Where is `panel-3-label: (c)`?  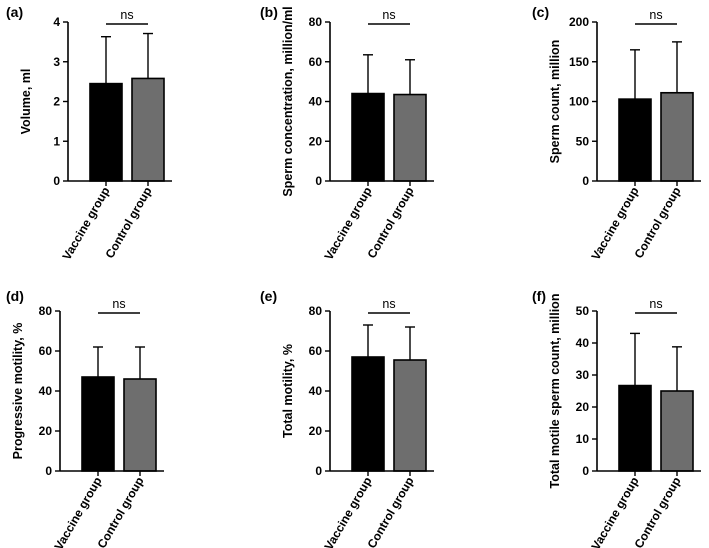 panel-3-label: (c) is located at coordinates (540, 12).